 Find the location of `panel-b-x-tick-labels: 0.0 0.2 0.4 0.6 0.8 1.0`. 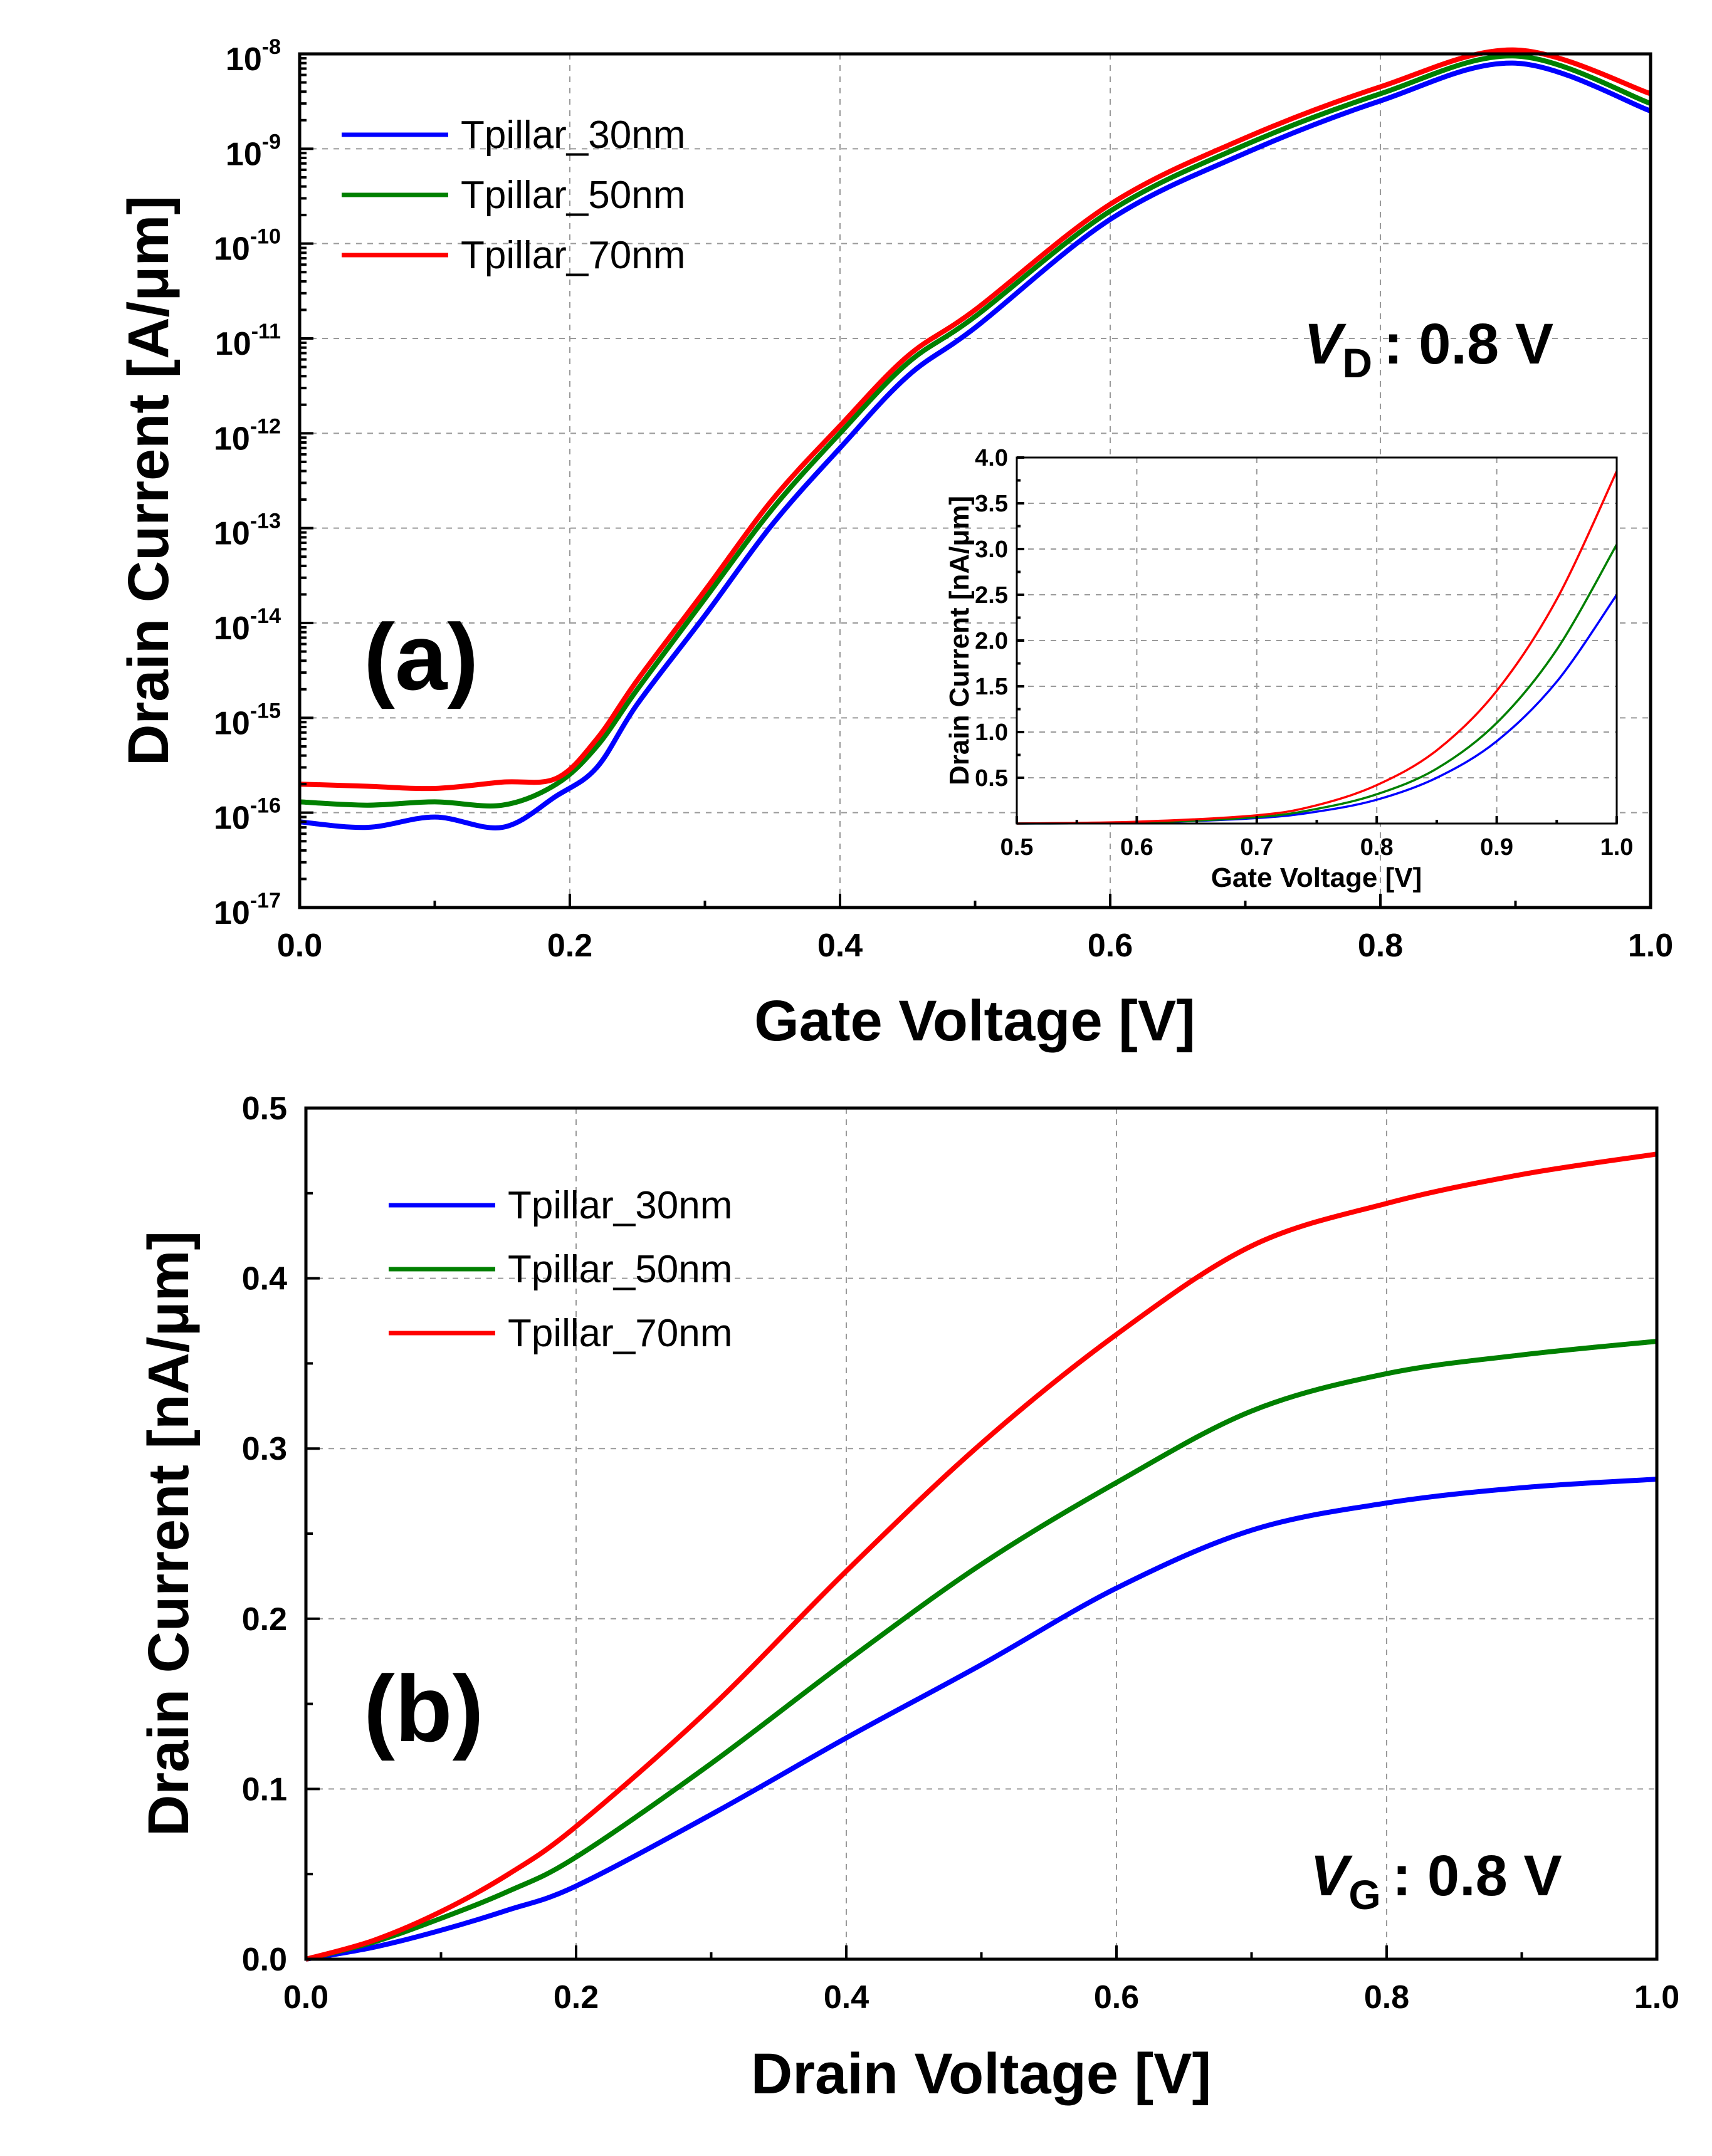

panel-b-x-tick-labels: 0.0 0.2 0.4 0.6 0.8 1.0 is located at coordinates (981, 1997).